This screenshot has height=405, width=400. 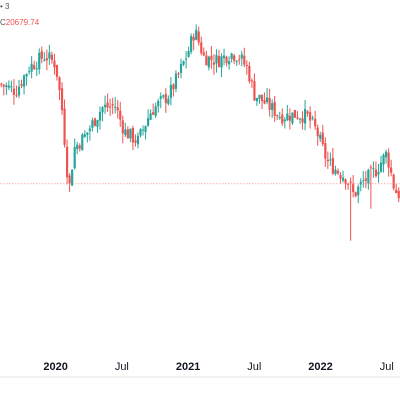 I want to click on time-axis-labels: 2020 Jul 2021 Jul 2022 Jul, so click(x=218, y=367).